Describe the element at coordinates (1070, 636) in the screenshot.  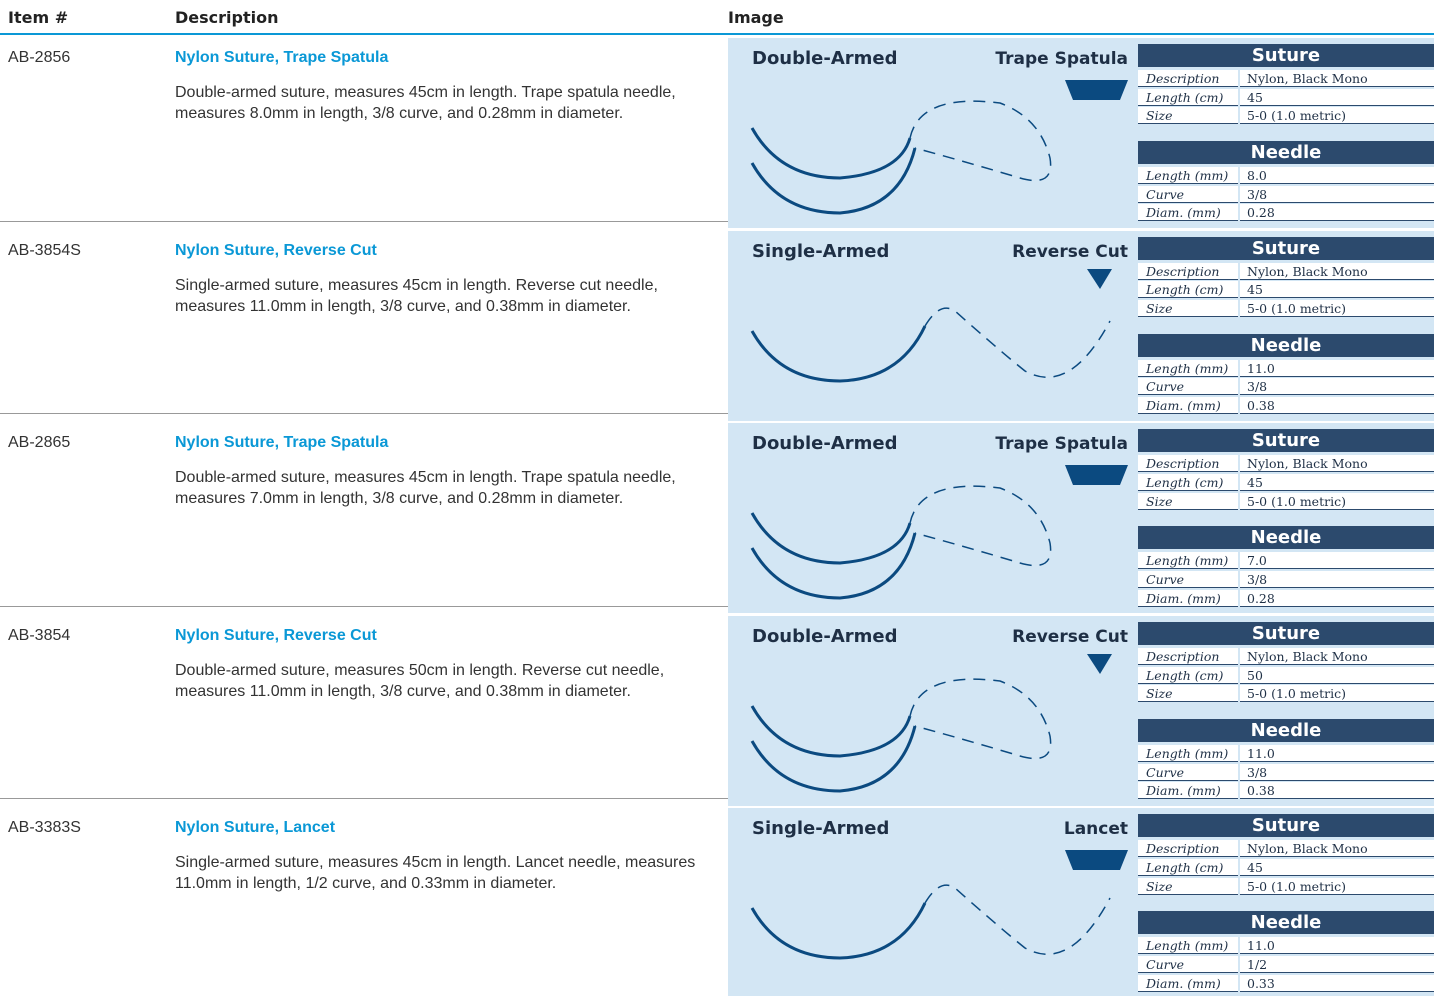
I see `needle-type: Reverse Cut` at that location.